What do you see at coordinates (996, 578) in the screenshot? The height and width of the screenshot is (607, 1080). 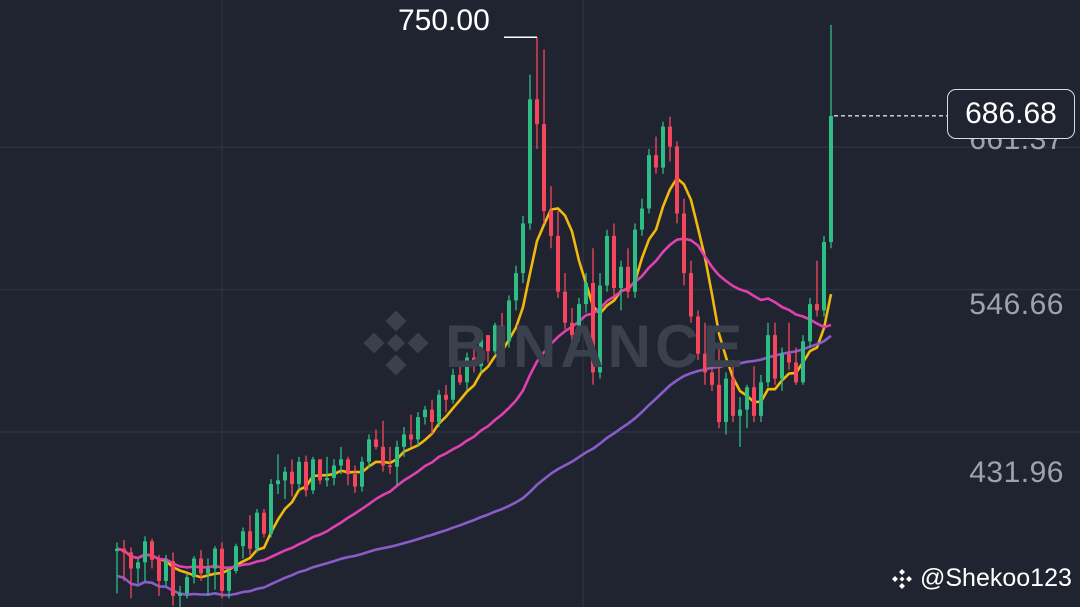 I see `author-handle-text: @Shekoo123` at bounding box center [996, 578].